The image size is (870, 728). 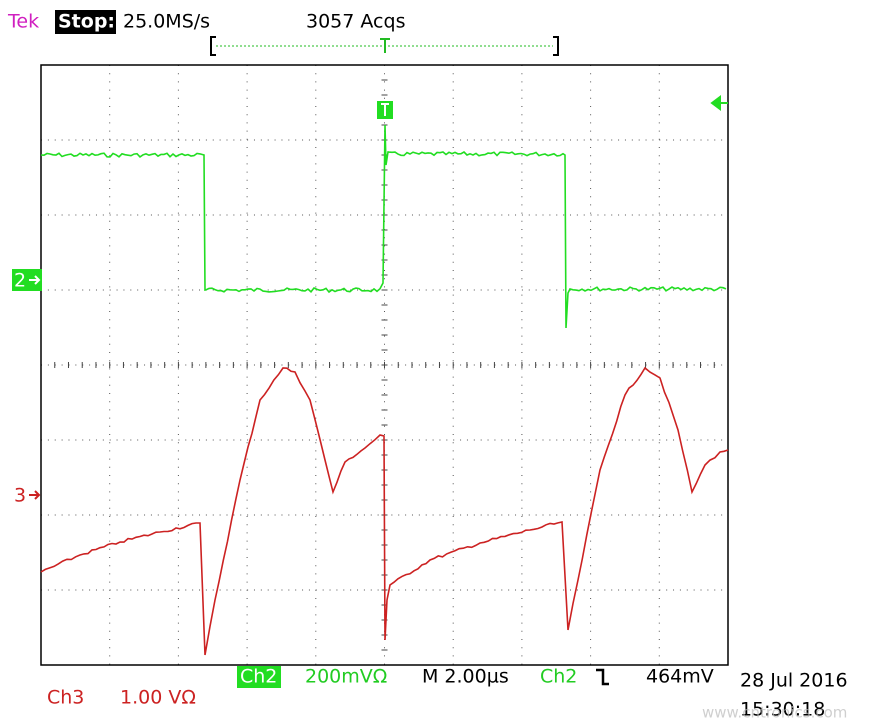 I want to click on ch2-label-box, so click(x=259, y=677).